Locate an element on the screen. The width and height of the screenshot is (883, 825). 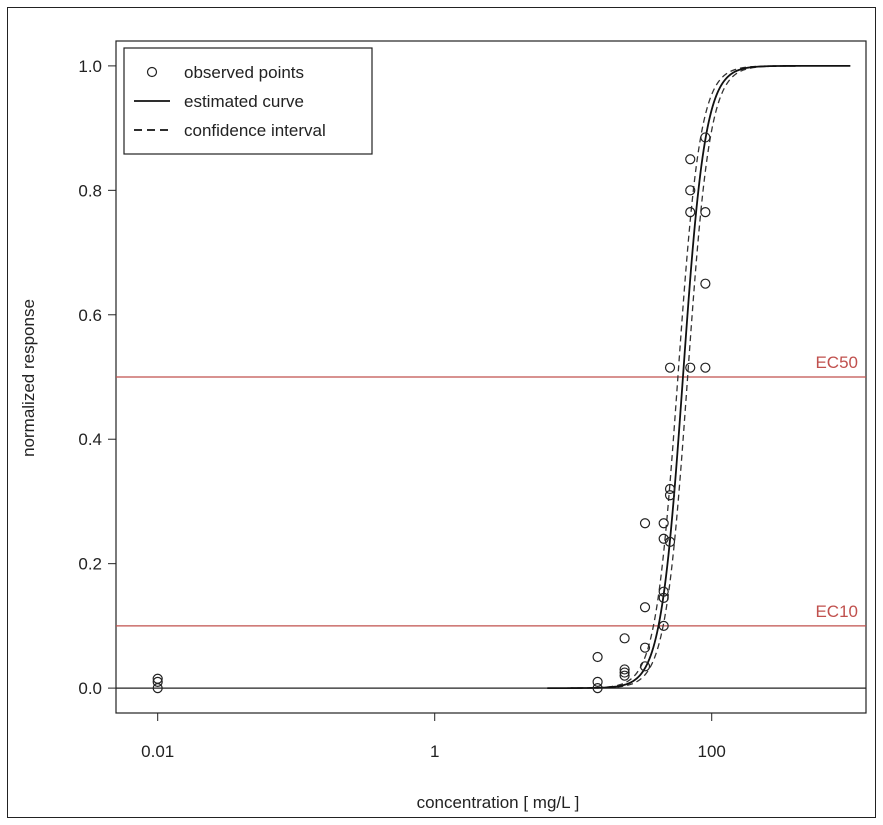
legend-marker-circle is located at coordinates (152, 72).